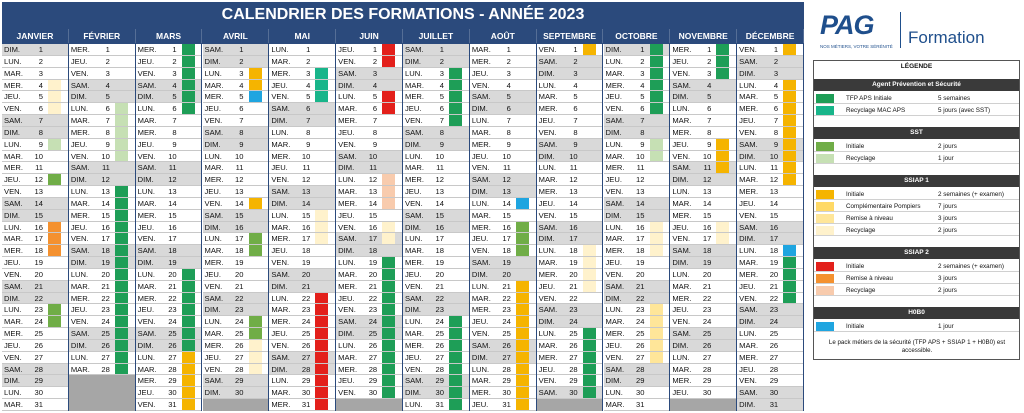 The height and width of the screenshot is (413, 1024). Describe the element at coordinates (703, 275) in the screenshot. I see `day-row: LUN. 20` at that location.